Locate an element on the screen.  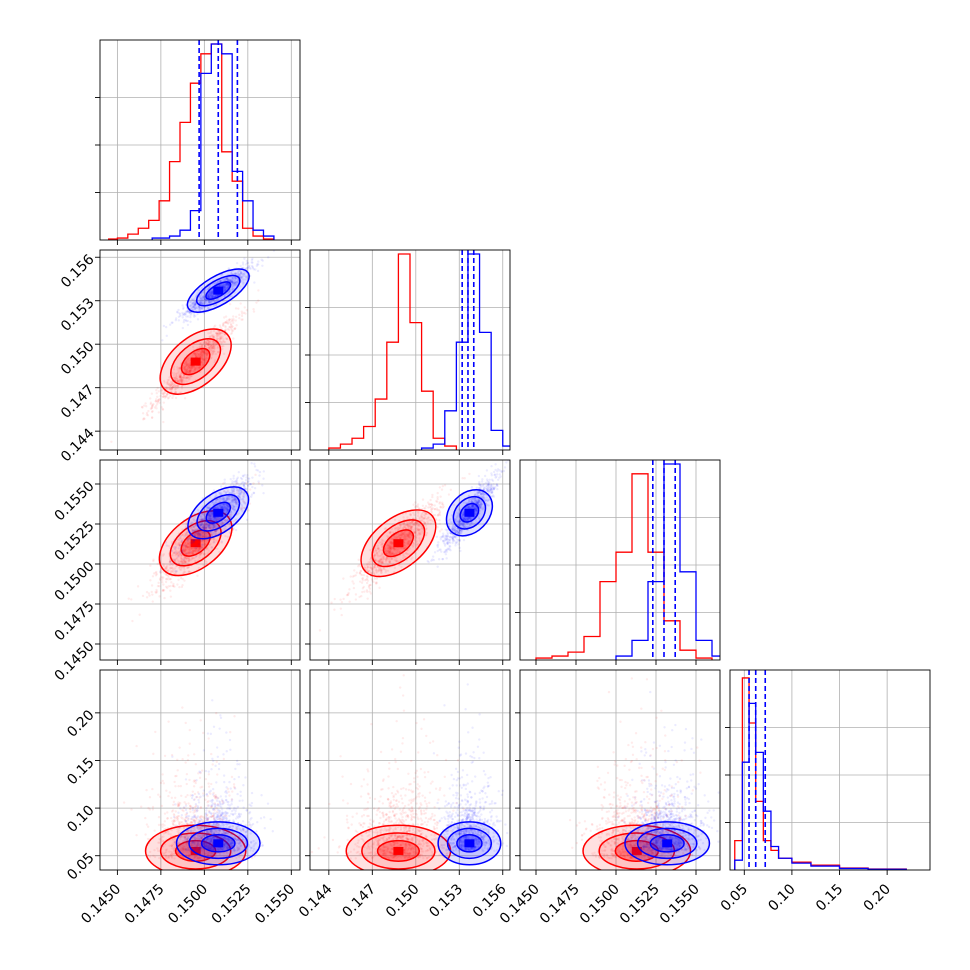
y-tick-label: 0.1450 is located at coordinates (75, 661).